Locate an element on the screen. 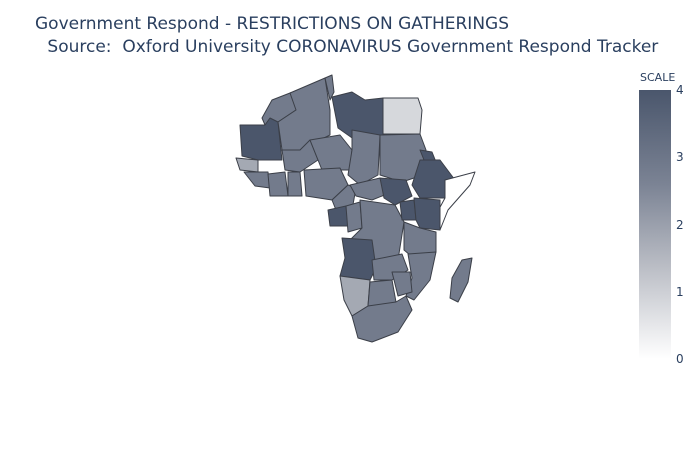 This screenshot has width=700, height=450. country-cote-divoire is located at coordinates (278, 184).